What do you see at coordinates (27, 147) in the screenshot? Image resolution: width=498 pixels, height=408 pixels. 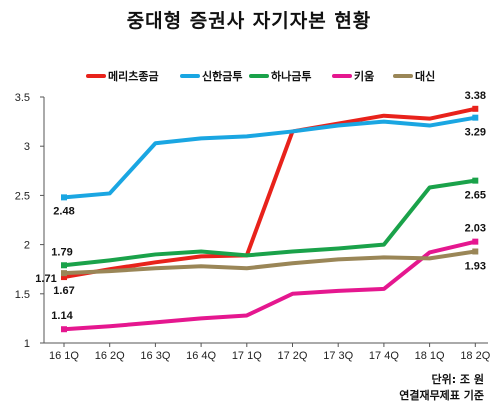 I see `y-tick-label: 3` at bounding box center [27, 147].